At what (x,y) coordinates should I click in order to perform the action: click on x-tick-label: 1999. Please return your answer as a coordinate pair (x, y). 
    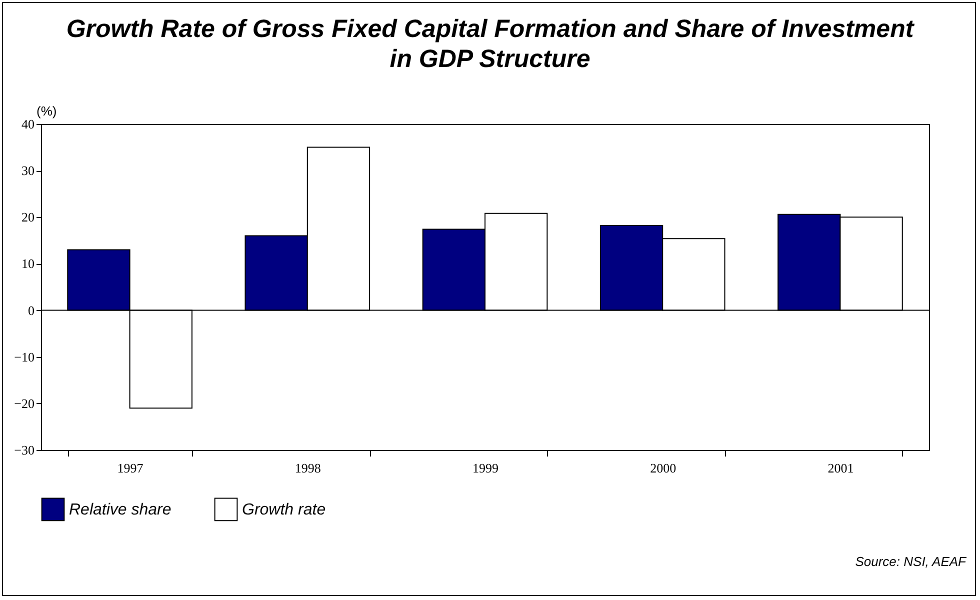
    Looking at the image, I should click on (485, 468).